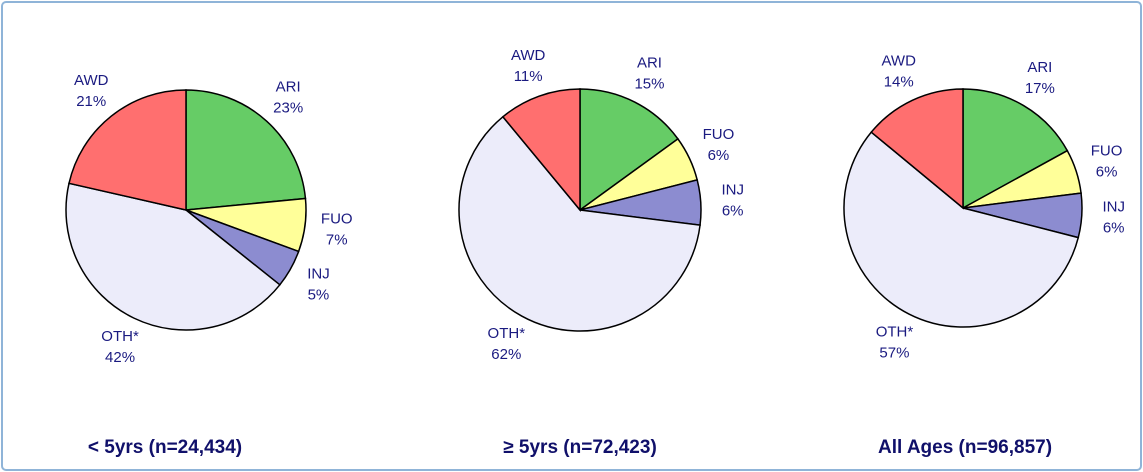 The image size is (1143, 472). What do you see at coordinates (319, 295) in the screenshot?
I see `slice-value: 5%` at bounding box center [319, 295].